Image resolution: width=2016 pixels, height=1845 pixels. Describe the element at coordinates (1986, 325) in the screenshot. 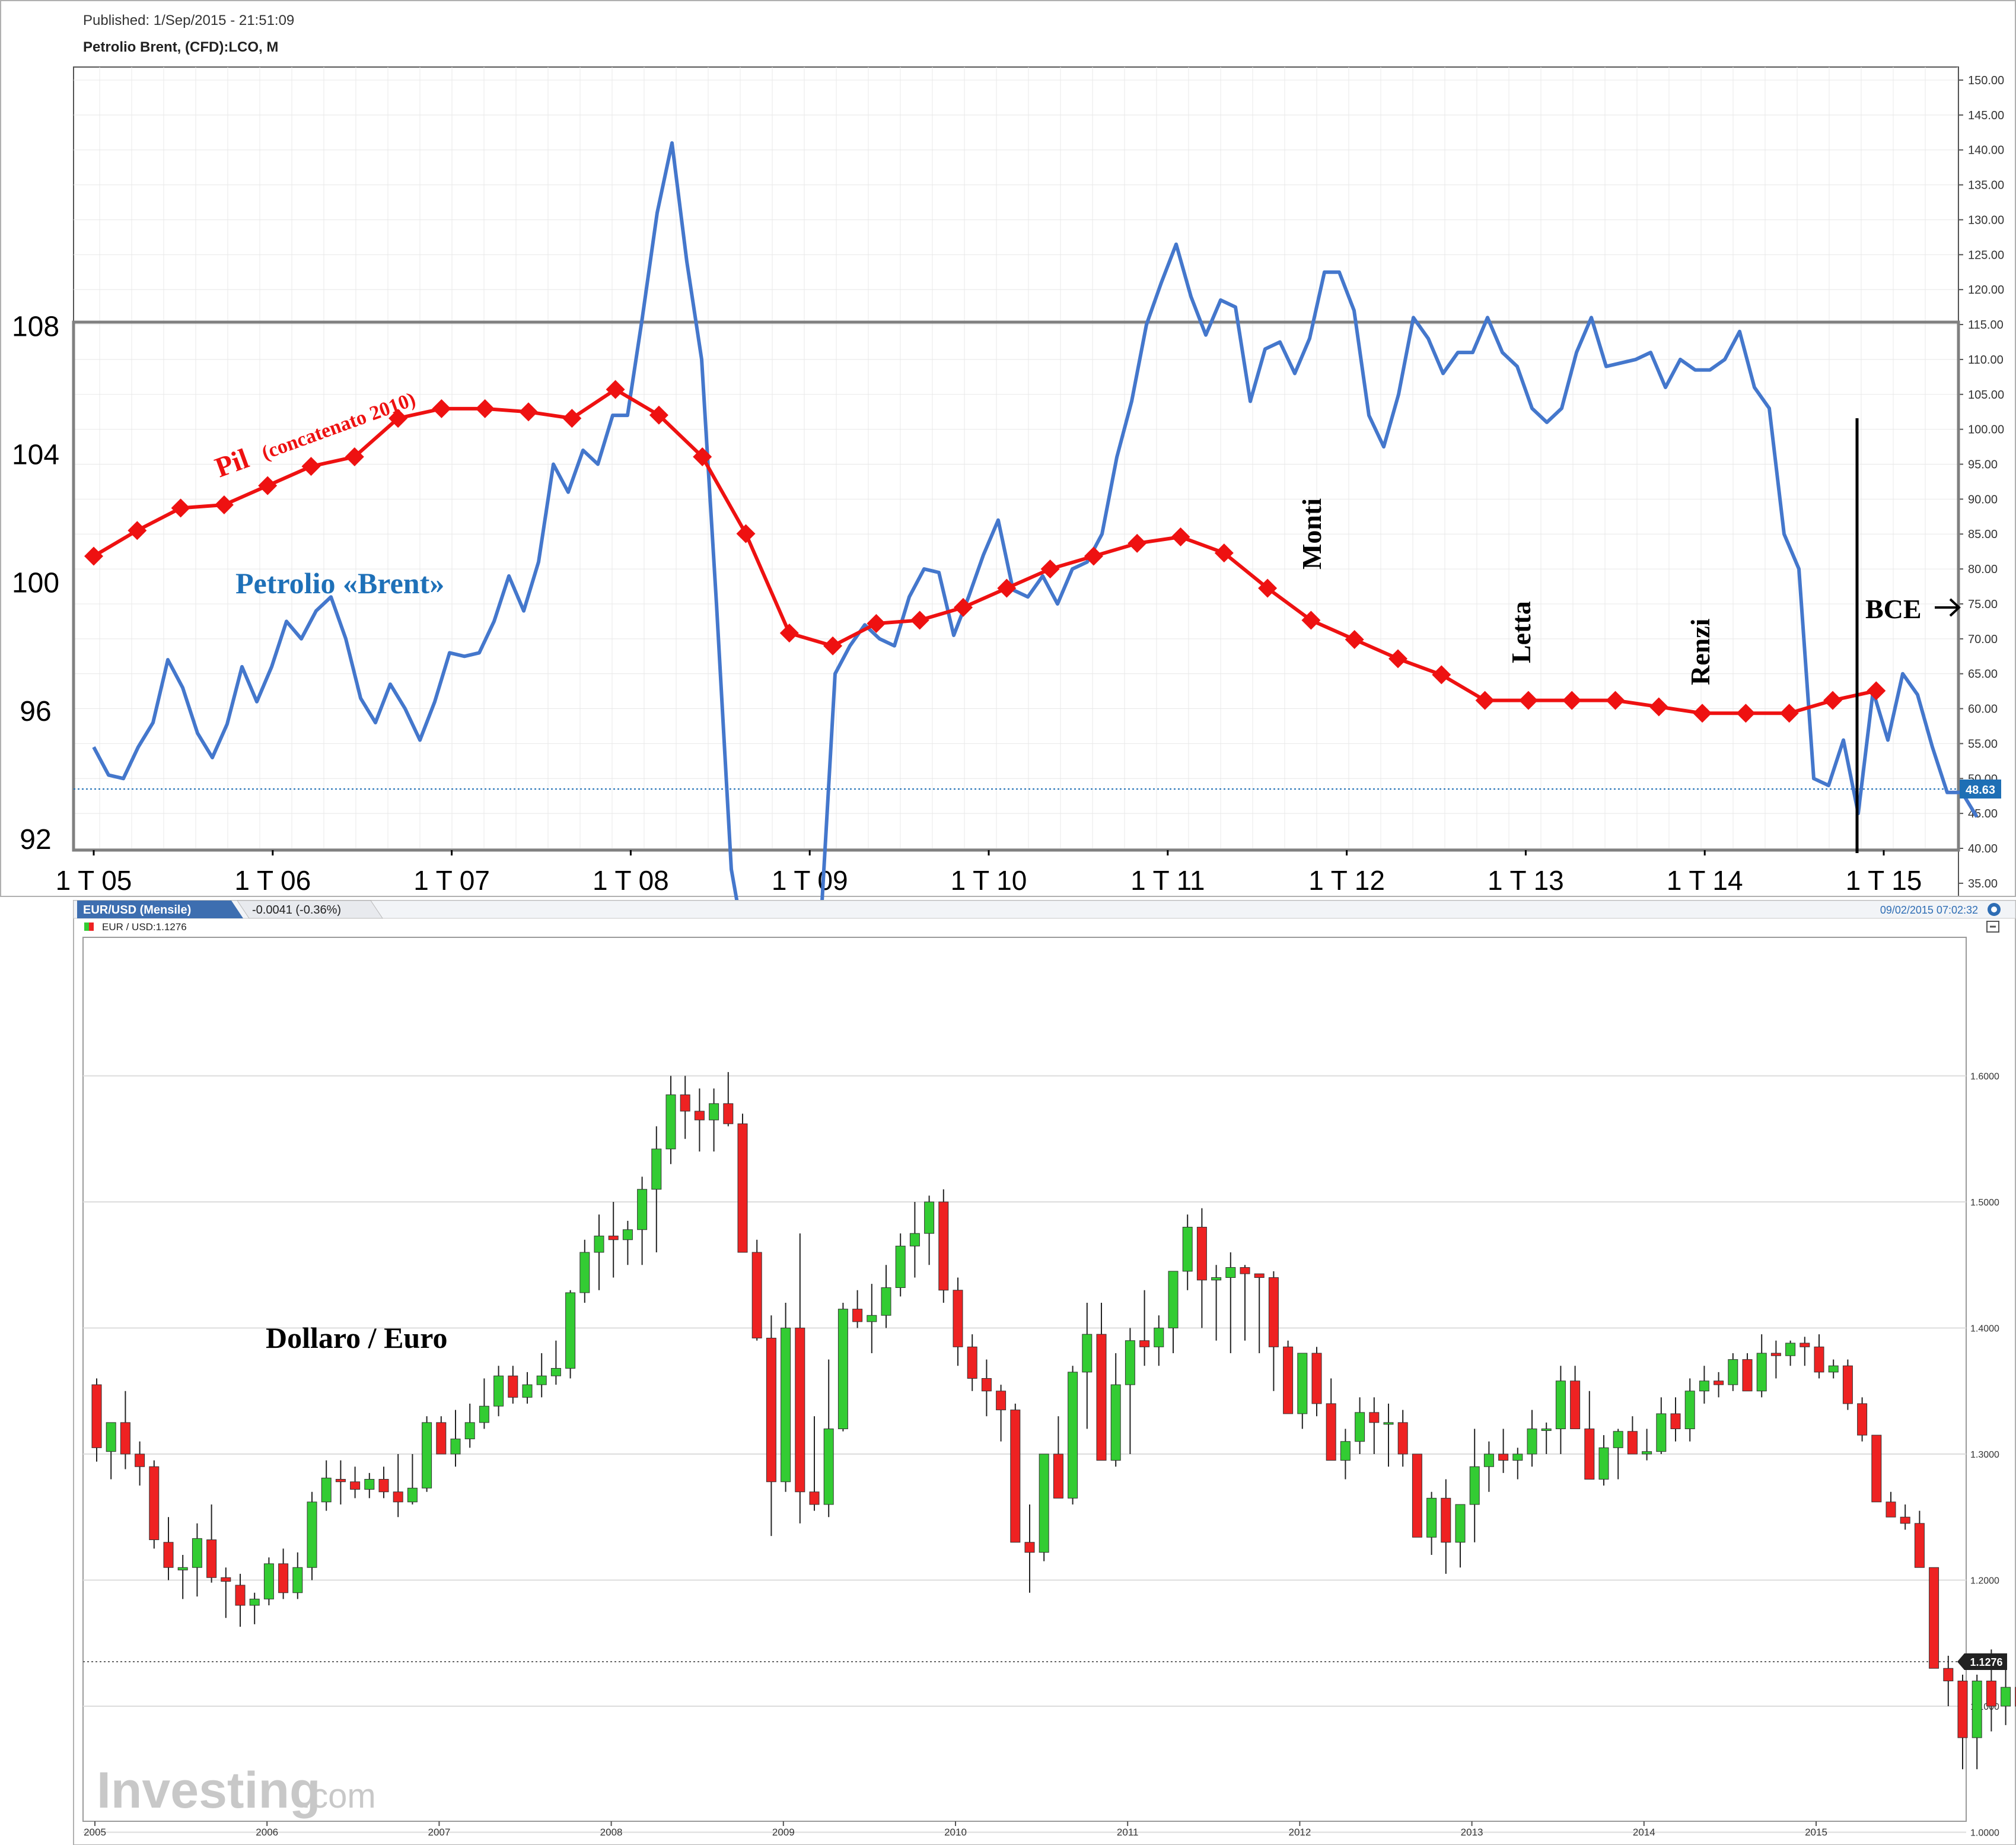

I see `right-tick-label: 115.00` at that location.